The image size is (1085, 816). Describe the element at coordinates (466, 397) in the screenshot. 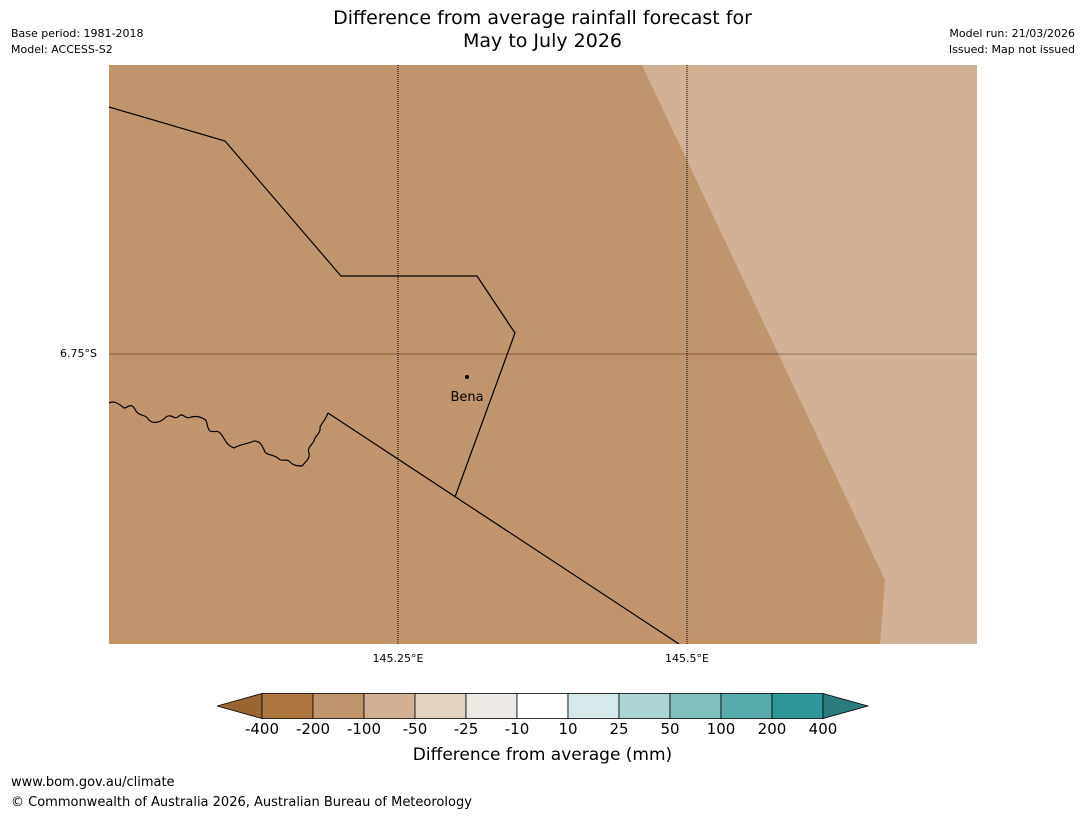

I see `town-label-bena: Bena` at that location.